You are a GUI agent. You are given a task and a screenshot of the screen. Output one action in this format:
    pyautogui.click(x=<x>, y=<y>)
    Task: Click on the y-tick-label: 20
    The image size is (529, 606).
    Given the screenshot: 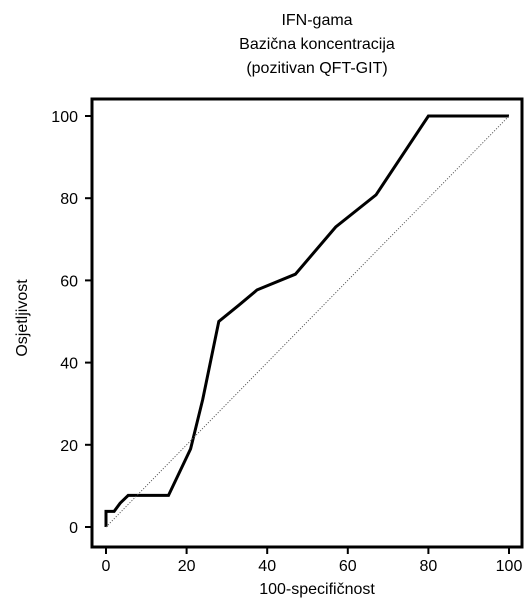 What is the action you would take?
    pyautogui.click(x=69, y=446)
    